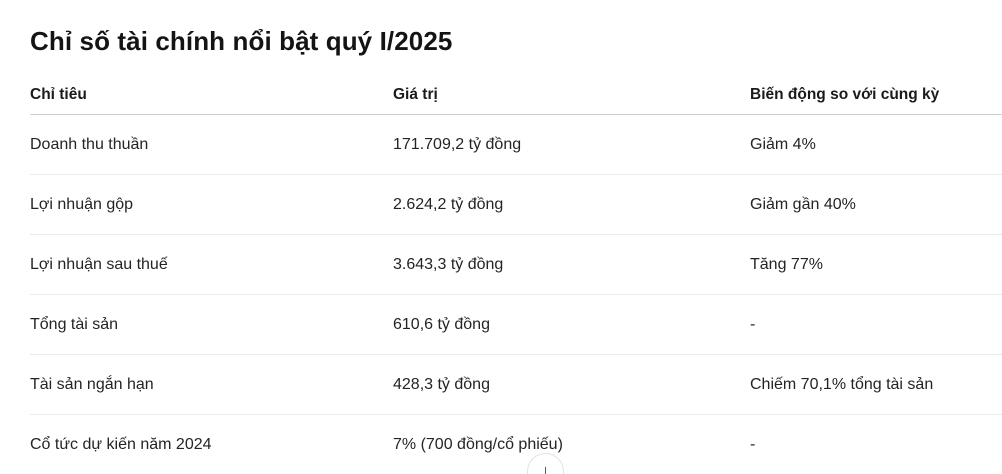 This screenshot has width=1002, height=474. I want to click on column-header-change: Biến động so với cùng kỳ, so click(845, 94).